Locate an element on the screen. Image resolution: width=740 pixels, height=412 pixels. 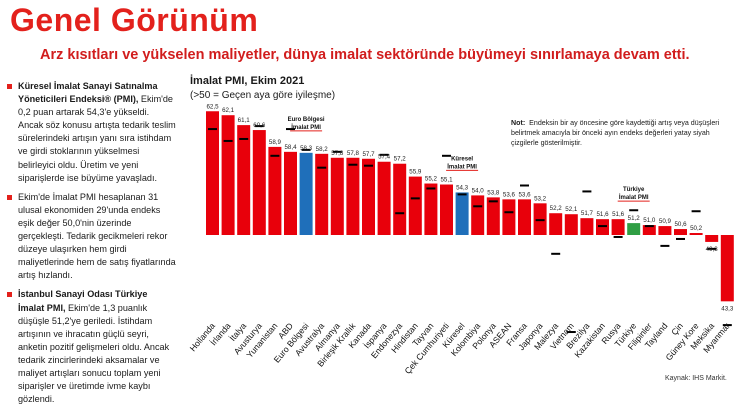
bar-guney-kore is located at coordinates (696, 234).